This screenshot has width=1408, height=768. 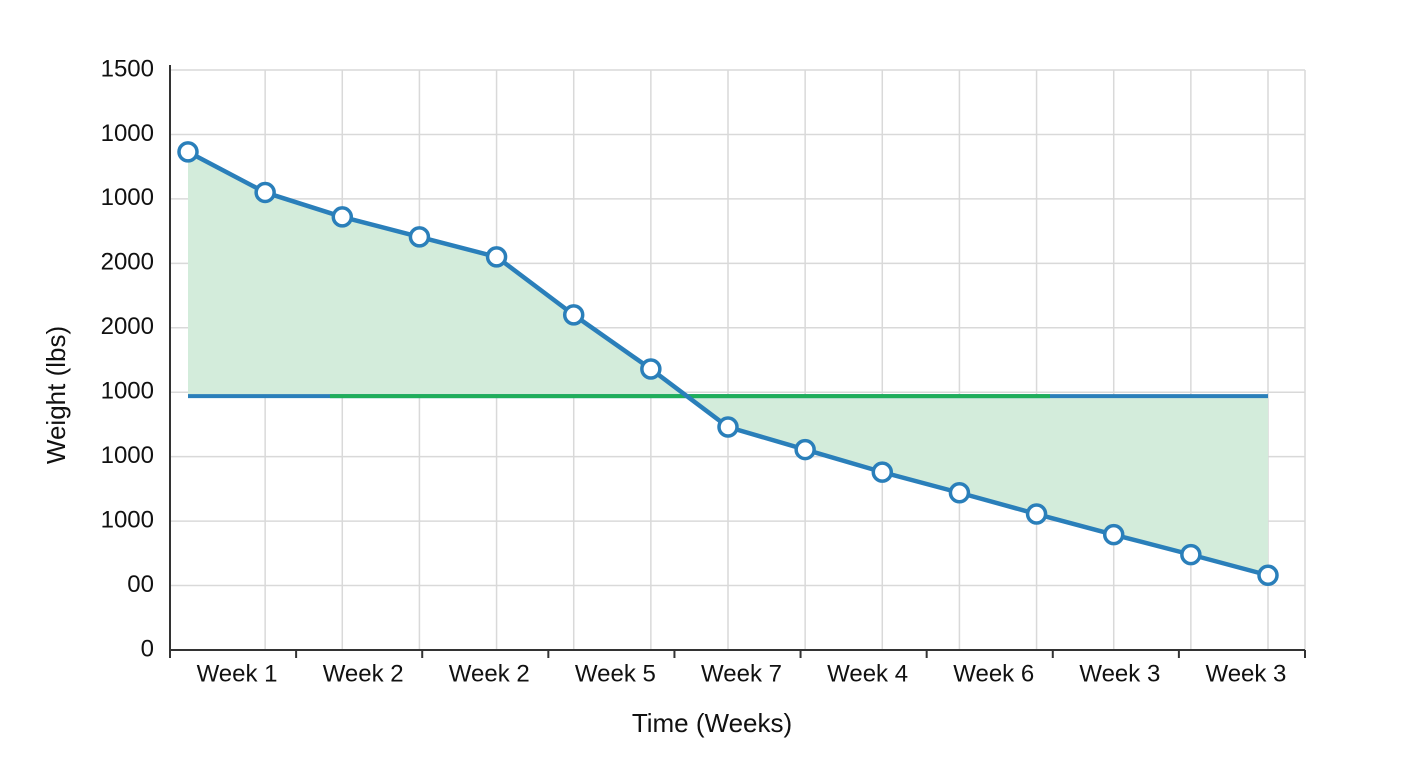 What do you see at coordinates (237, 673) in the screenshot?
I see `x-tick-label: Week 1` at bounding box center [237, 673].